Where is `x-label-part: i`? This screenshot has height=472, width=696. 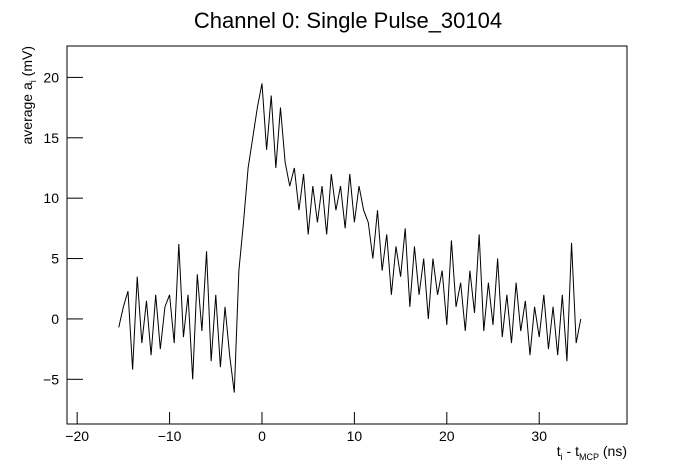 x-label-part: i is located at coordinates (562, 457).